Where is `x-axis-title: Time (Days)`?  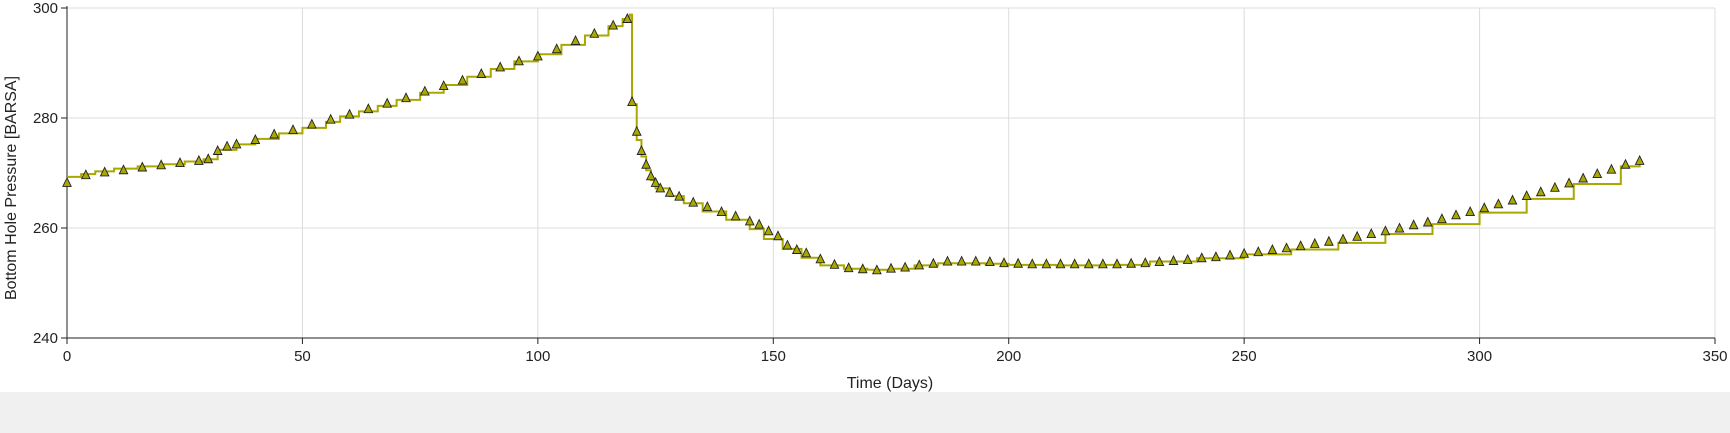 x-axis-title: Time (Days) is located at coordinates (890, 383).